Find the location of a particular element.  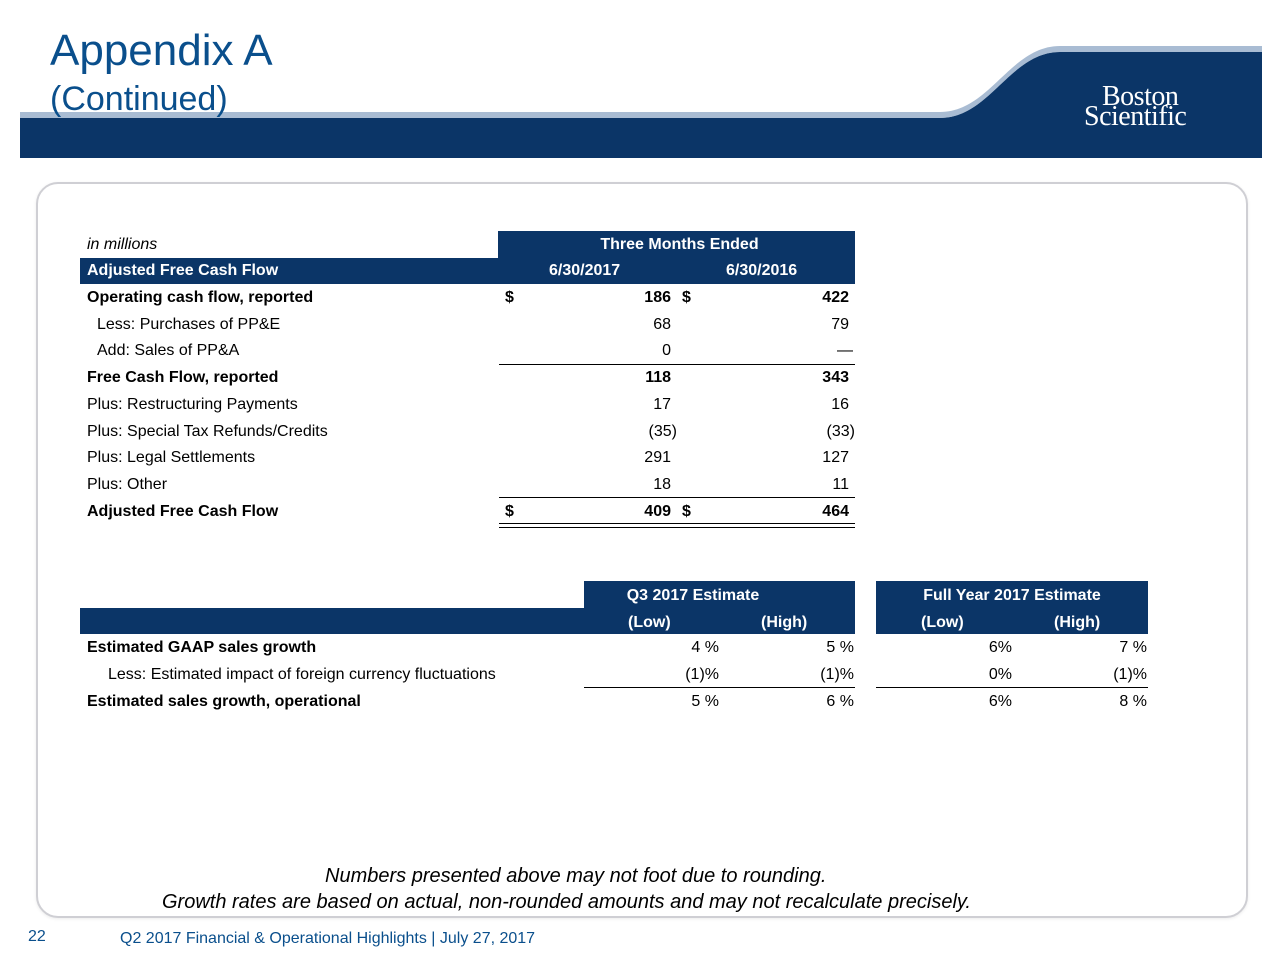

boston-scientific-logo: Boston Scientific is located at coordinates (1147, 106).